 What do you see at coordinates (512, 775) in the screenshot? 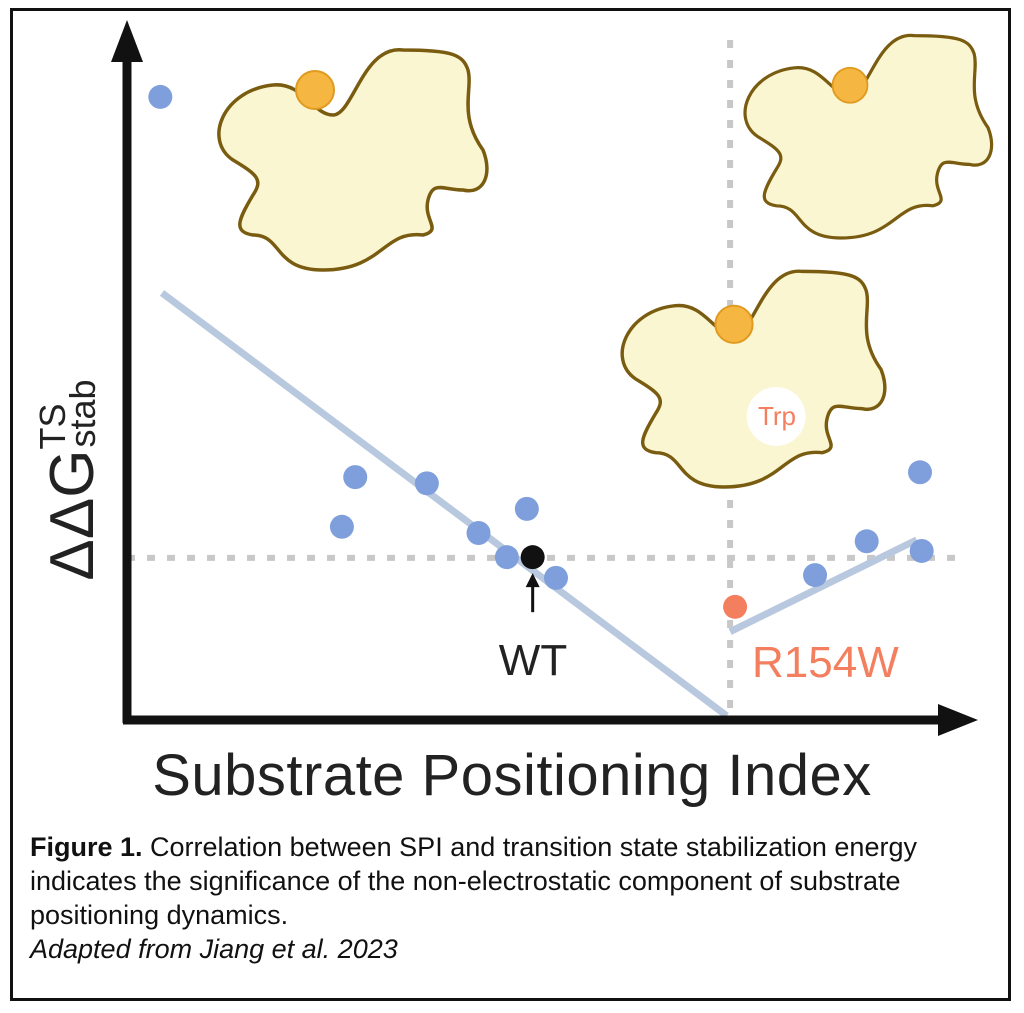
I see `x-axis-label: Substrate Positioning Index` at bounding box center [512, 775].